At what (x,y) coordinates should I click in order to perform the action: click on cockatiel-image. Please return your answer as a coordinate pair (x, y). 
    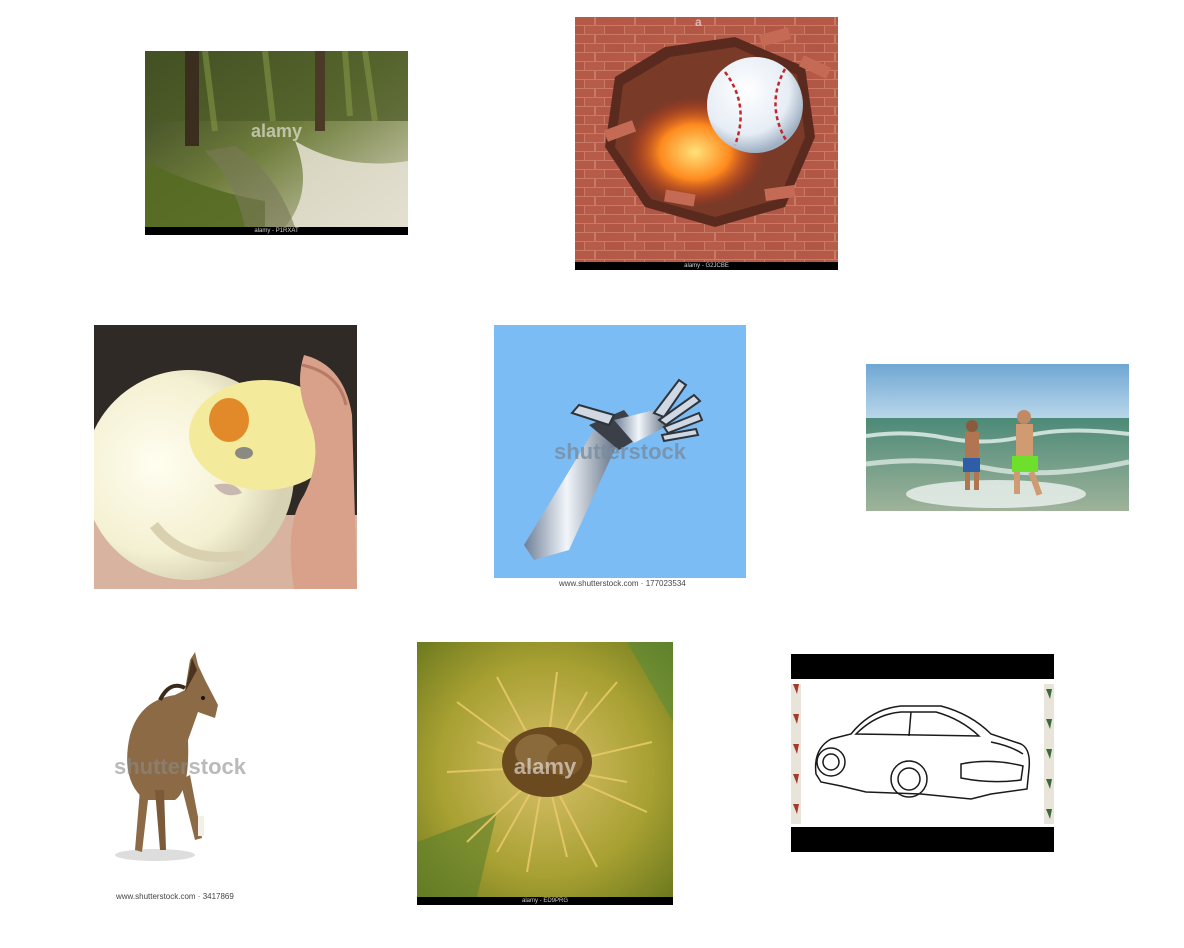
    Looking at the image, I should click on (225, 457).